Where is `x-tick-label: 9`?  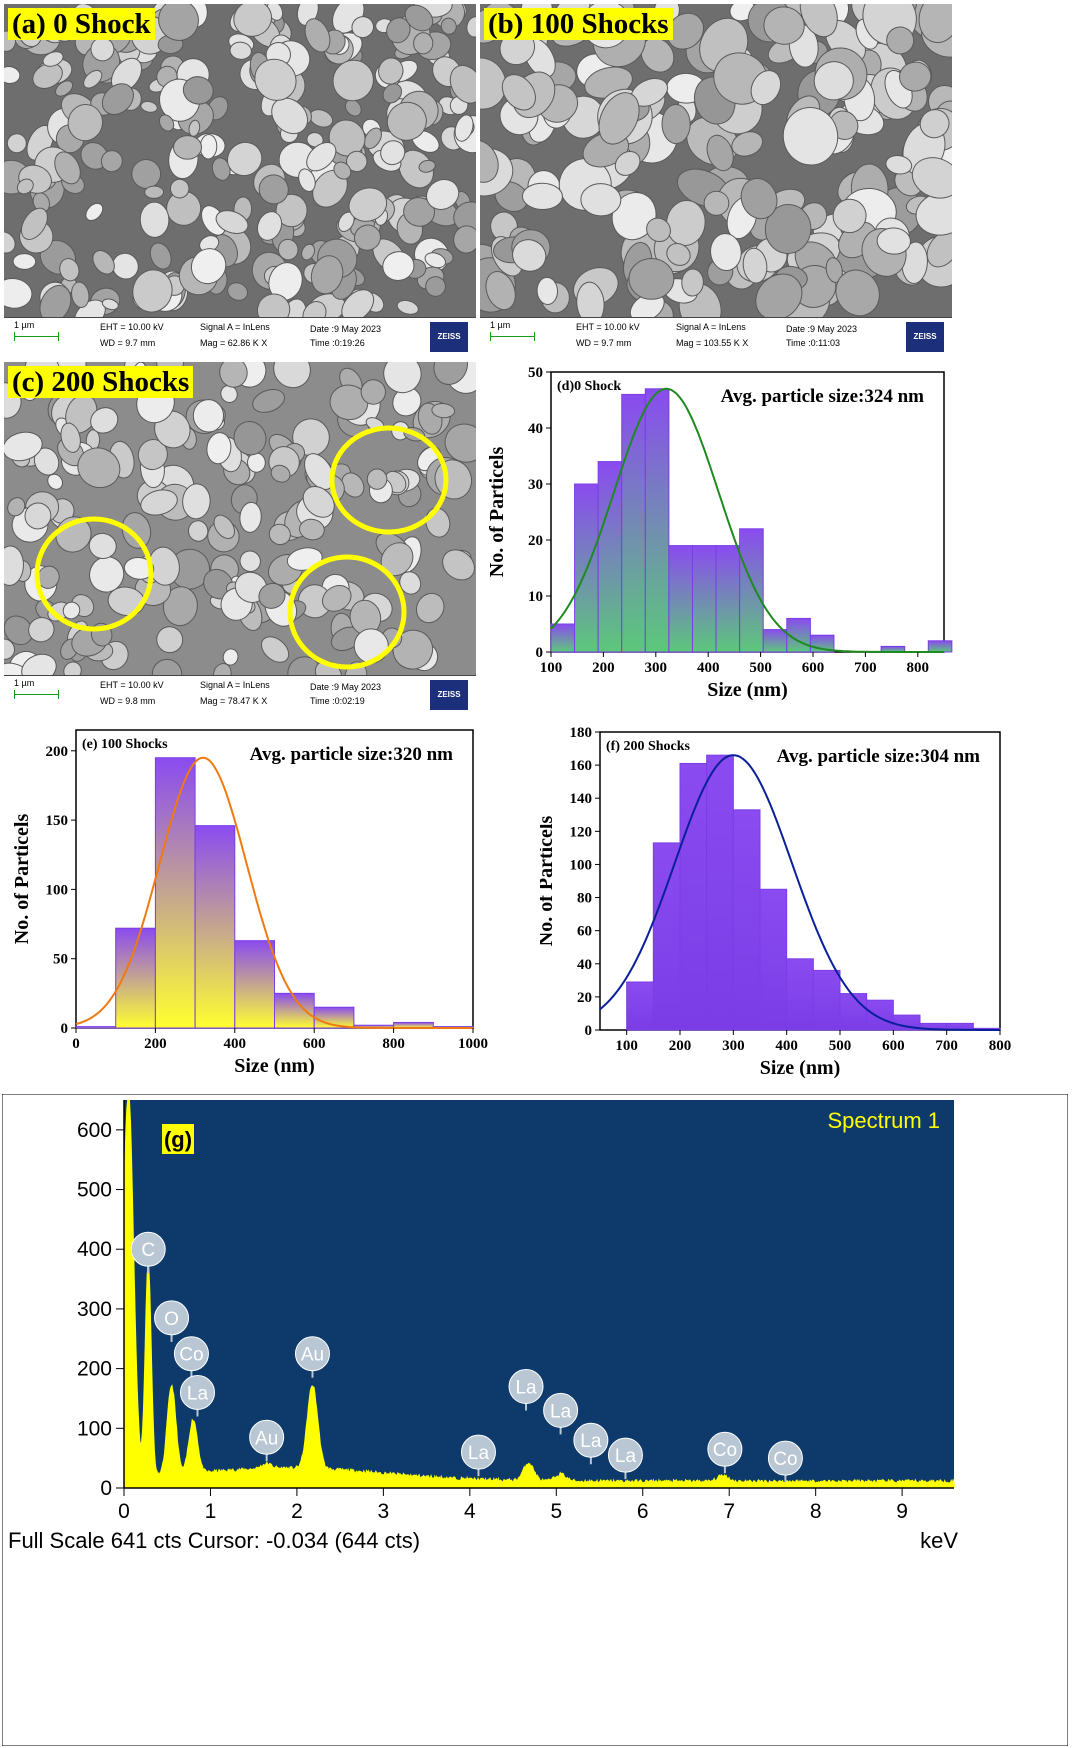
x-tick-label: 9 is located at coordinates (902, 1511).